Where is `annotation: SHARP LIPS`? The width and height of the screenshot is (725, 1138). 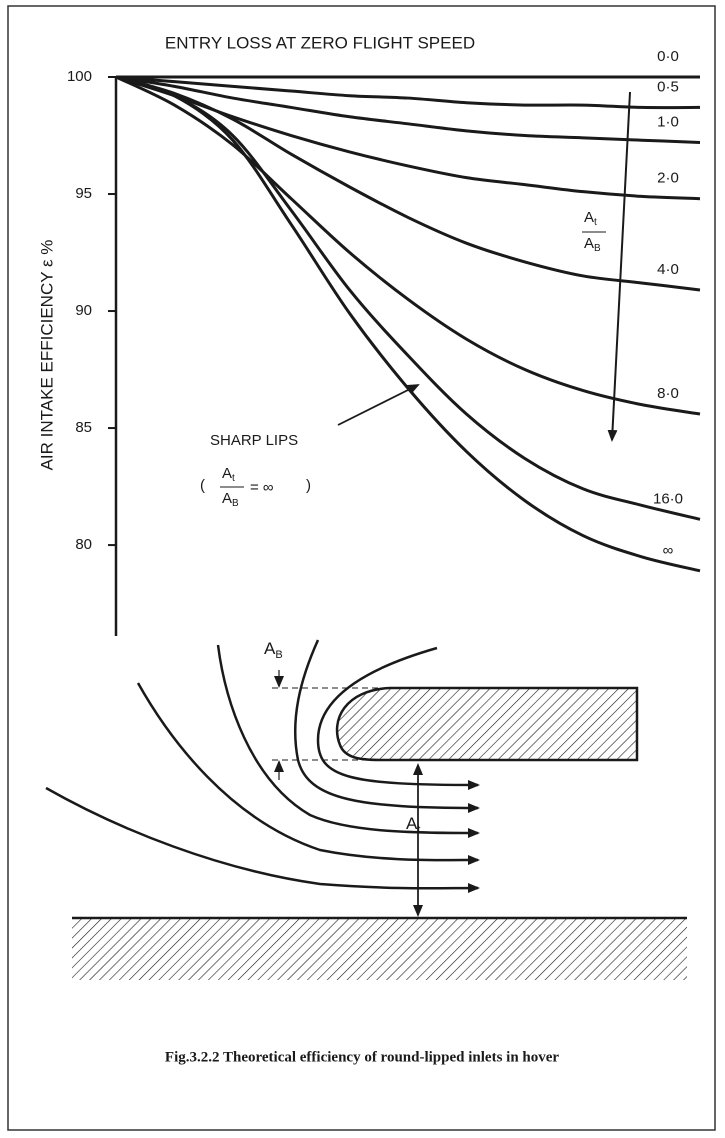
annotation: SHARP LIPS is located at coordinates (254, 440).